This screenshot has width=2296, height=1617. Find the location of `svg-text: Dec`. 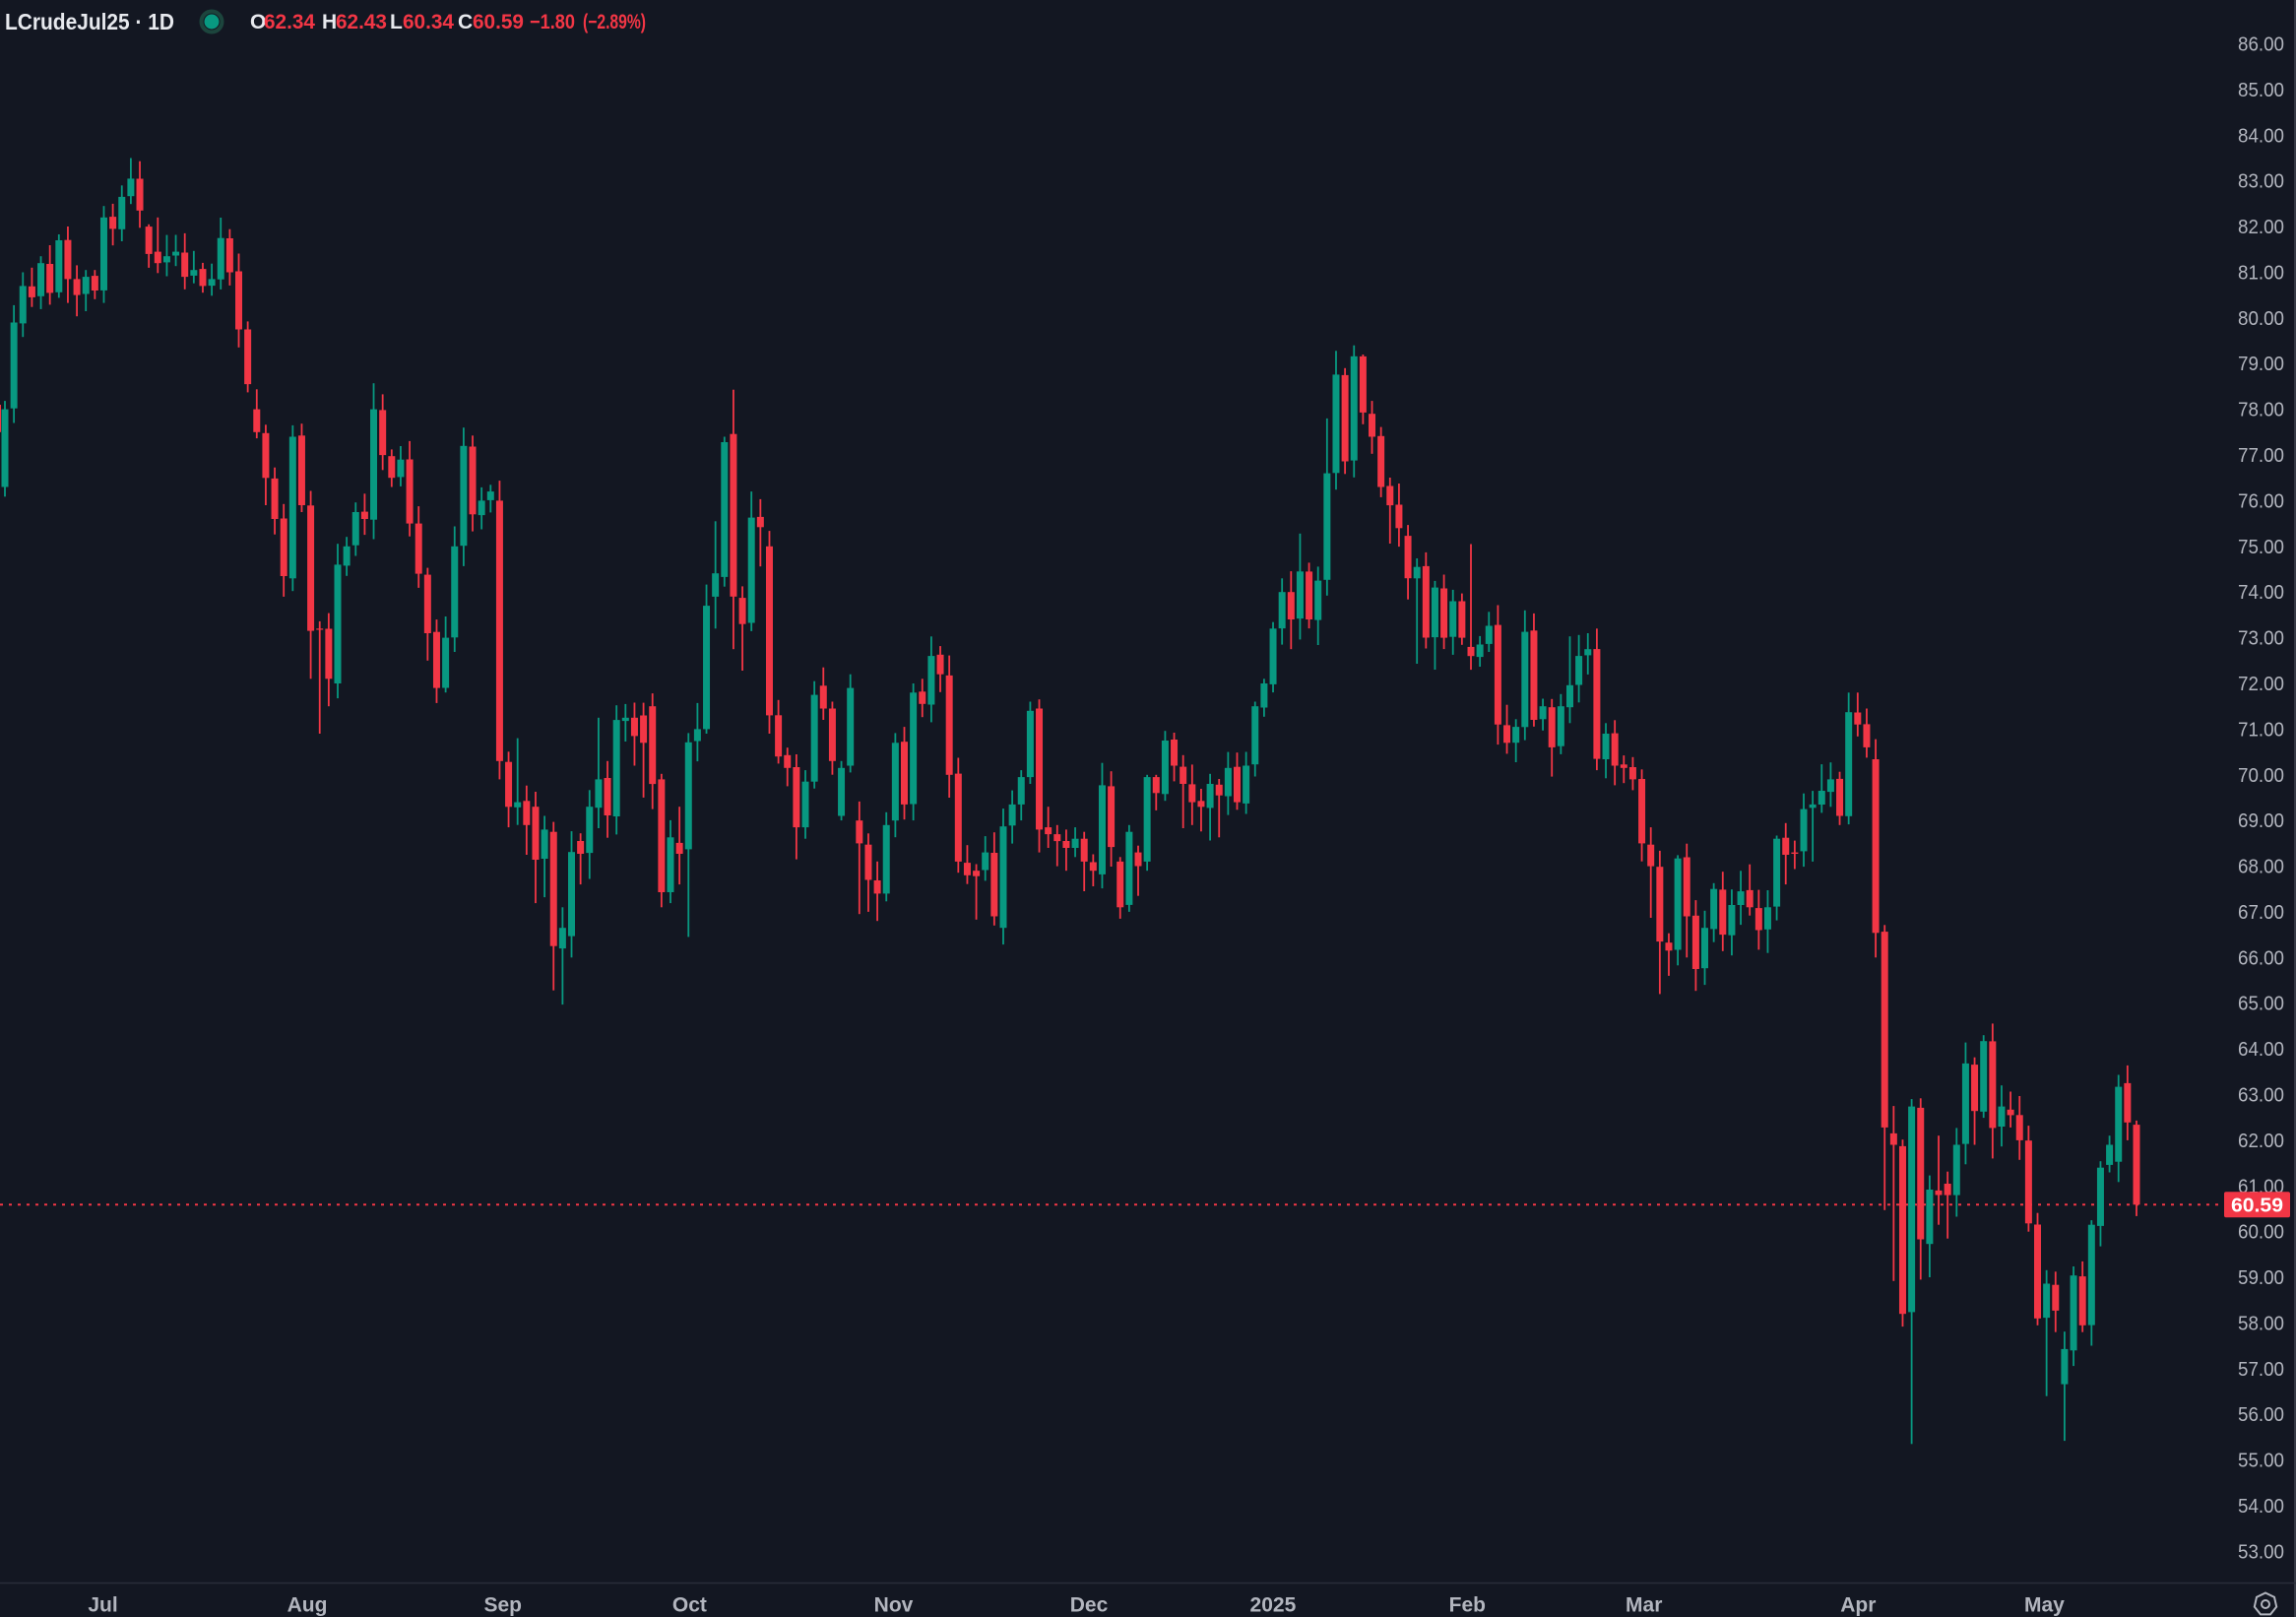

svg-text: Dec is located at coordinates (1089, 1605).